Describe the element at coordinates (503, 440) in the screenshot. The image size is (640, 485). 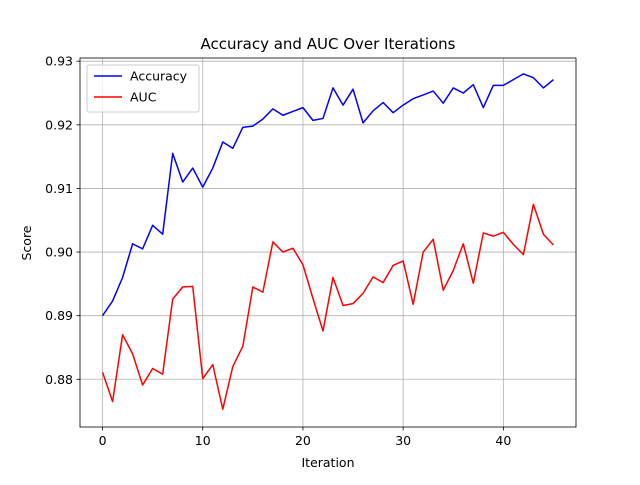
I see `x-tick-label: 40` at that location.